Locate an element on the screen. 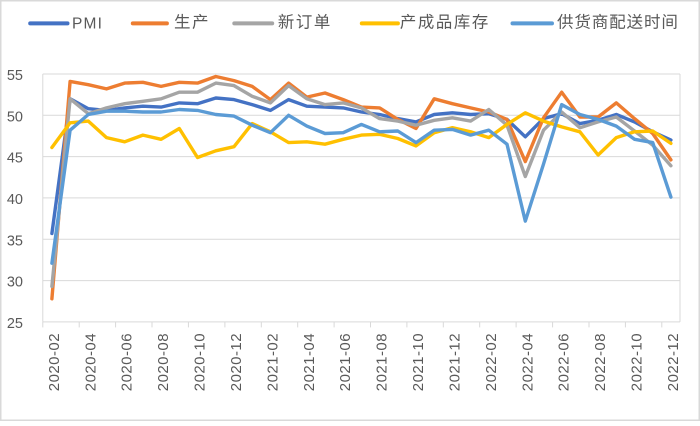 The image size is (700, 426). svg-text: 2021-10 is located at coordinates (418, 362).